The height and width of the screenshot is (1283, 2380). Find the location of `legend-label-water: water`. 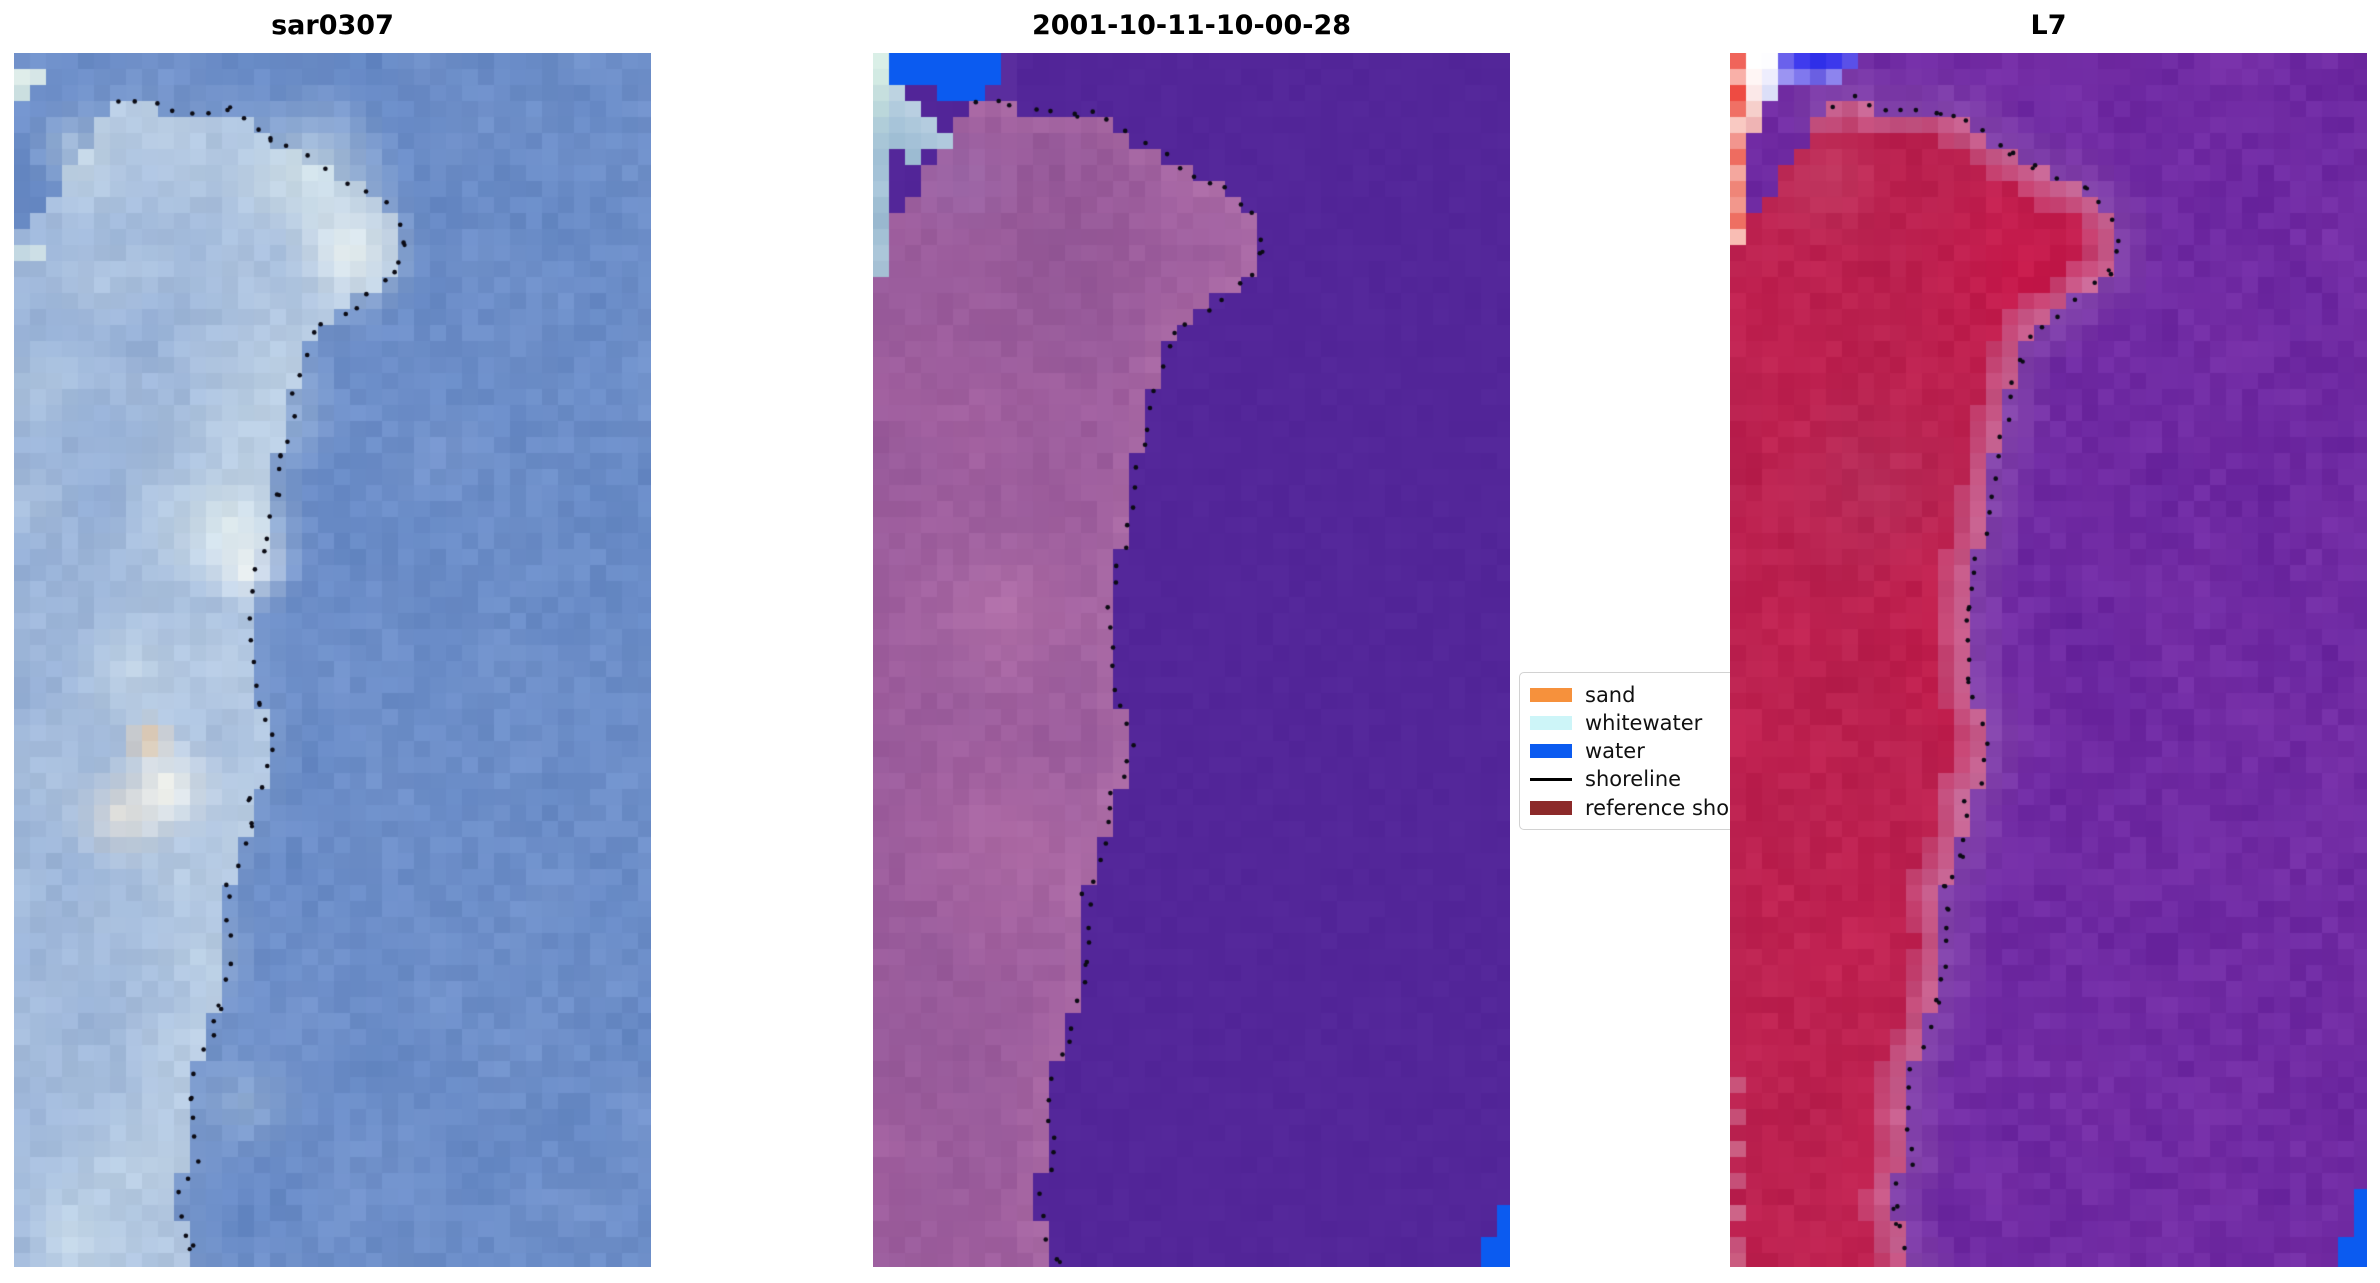

legend-label-water: water is located at coordinates (1615, 751).